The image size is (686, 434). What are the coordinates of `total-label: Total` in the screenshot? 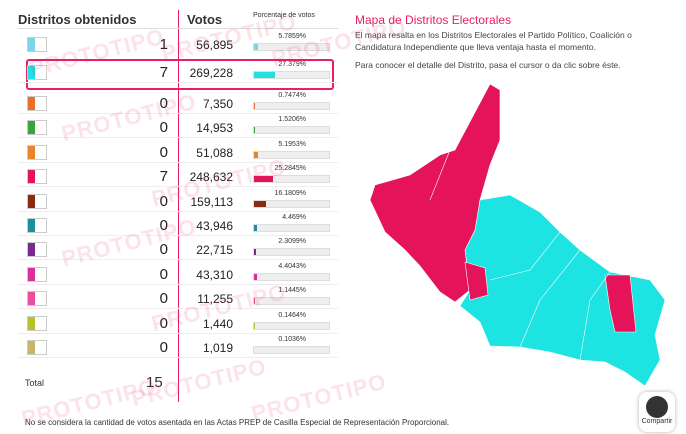 It's located at (35, 383).